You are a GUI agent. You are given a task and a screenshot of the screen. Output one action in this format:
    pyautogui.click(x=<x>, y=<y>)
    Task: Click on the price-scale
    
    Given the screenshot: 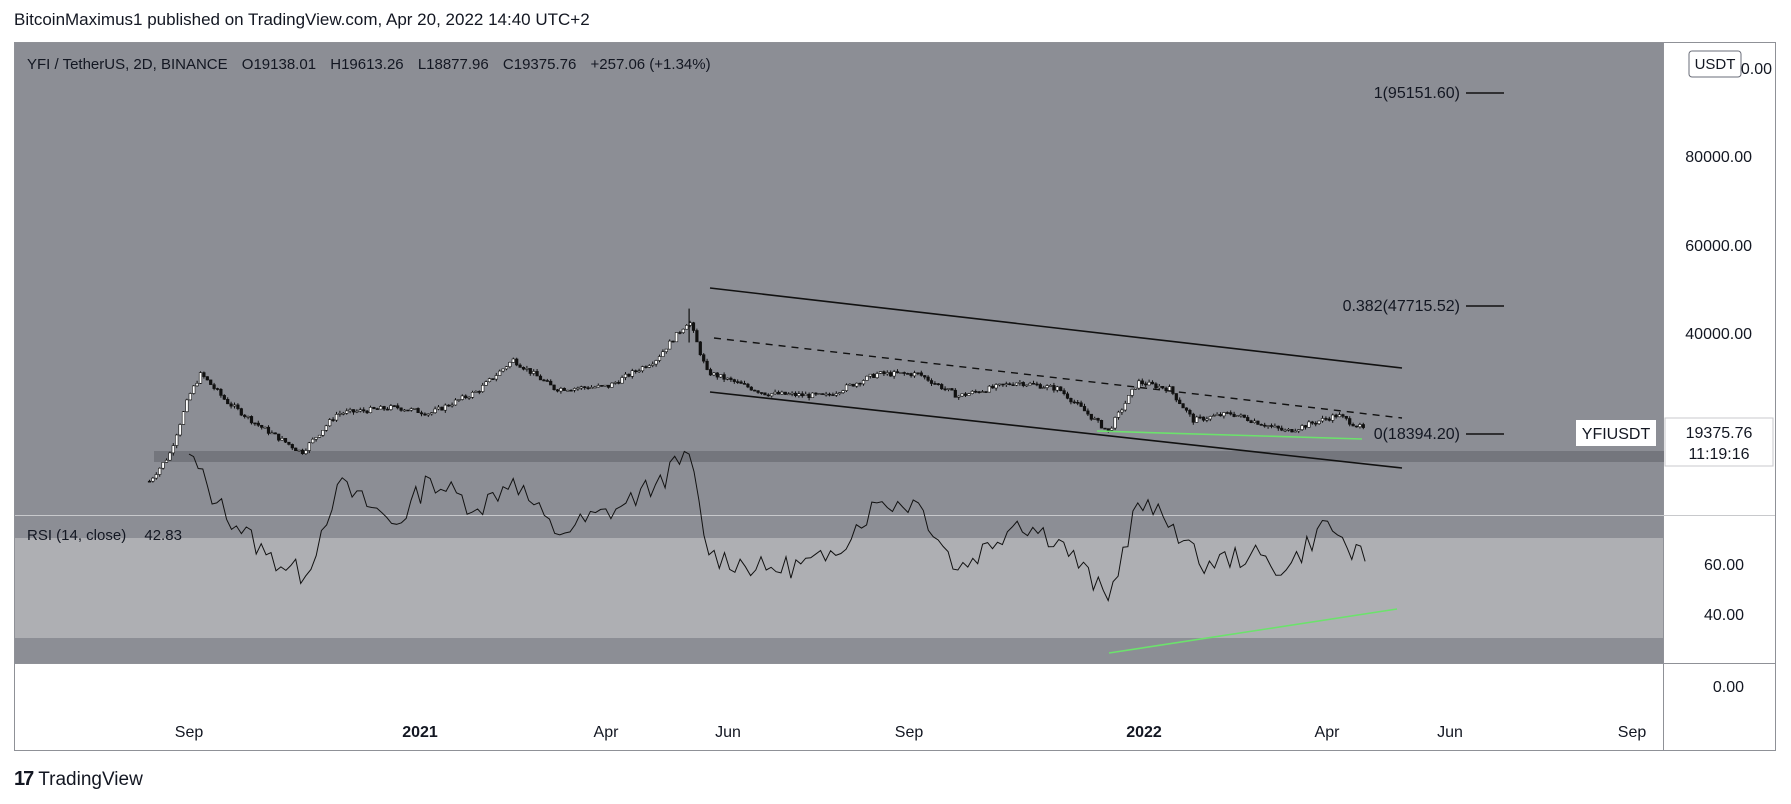 What is the action you would take?
    pyautogui.click(x=1719, y=353)
    